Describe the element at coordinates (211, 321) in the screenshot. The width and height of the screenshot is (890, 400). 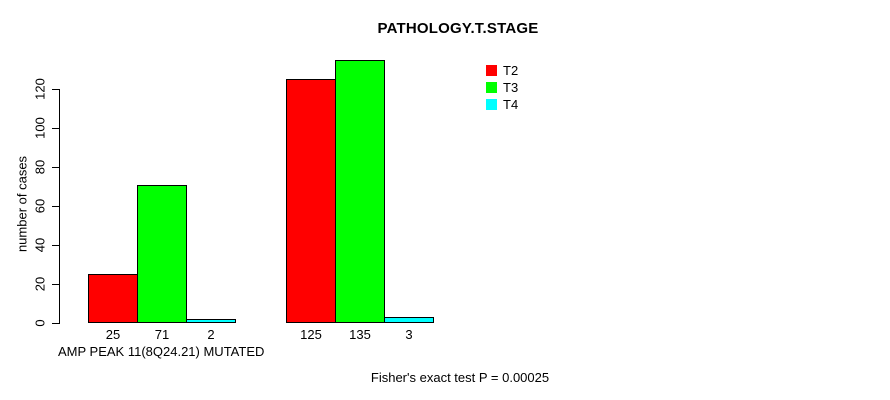
I see `bar-t4-group1` at that location.